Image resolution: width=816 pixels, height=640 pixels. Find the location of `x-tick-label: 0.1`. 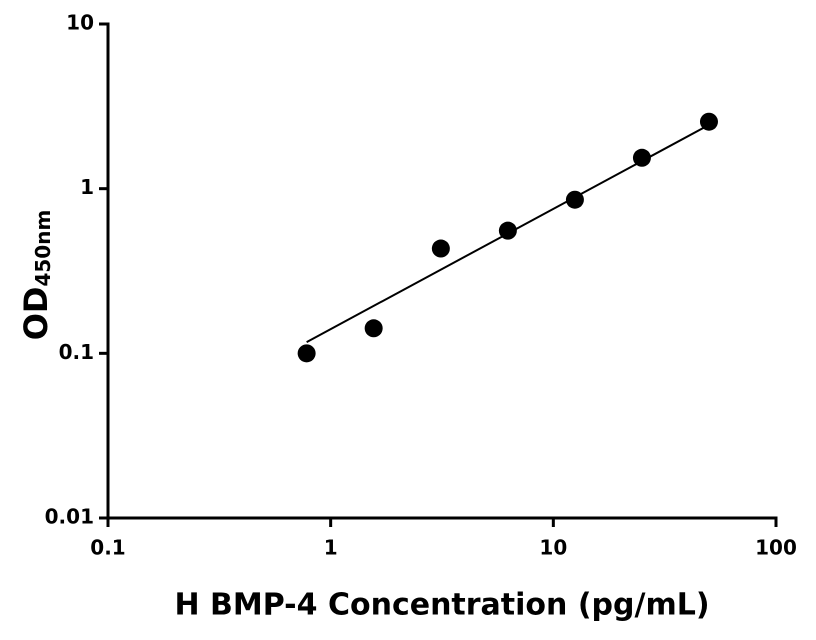

x-tick-label: 0.1 is located at coordinates (107, 548).